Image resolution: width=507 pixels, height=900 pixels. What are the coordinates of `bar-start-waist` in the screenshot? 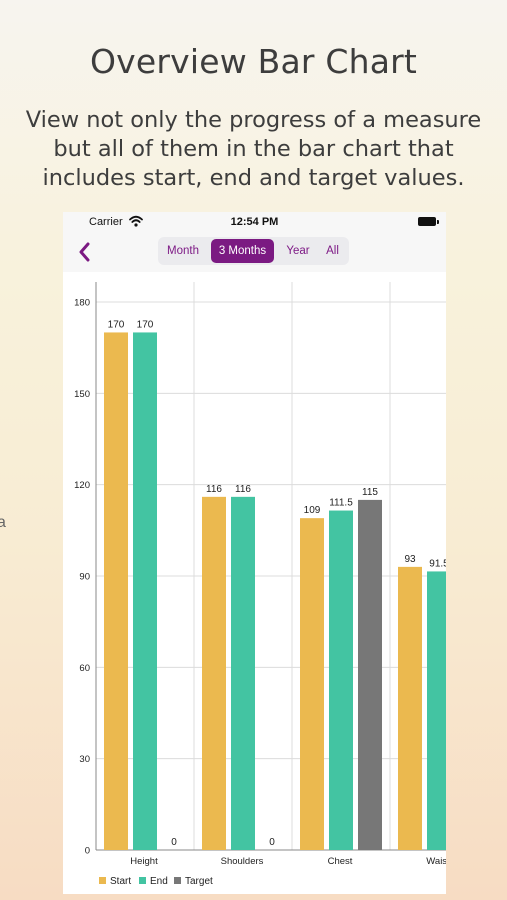 It's located at (410, 708).